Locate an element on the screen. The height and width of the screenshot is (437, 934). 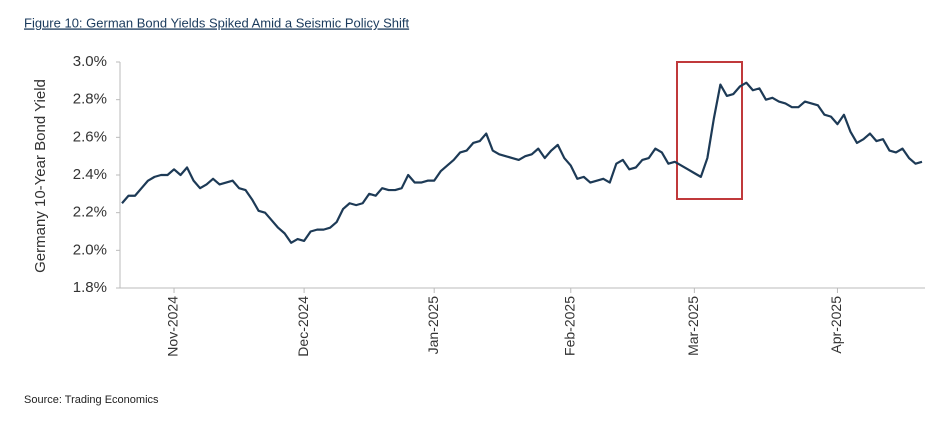
y-tick-label: 2.0% is located at coordinates (90, 249).